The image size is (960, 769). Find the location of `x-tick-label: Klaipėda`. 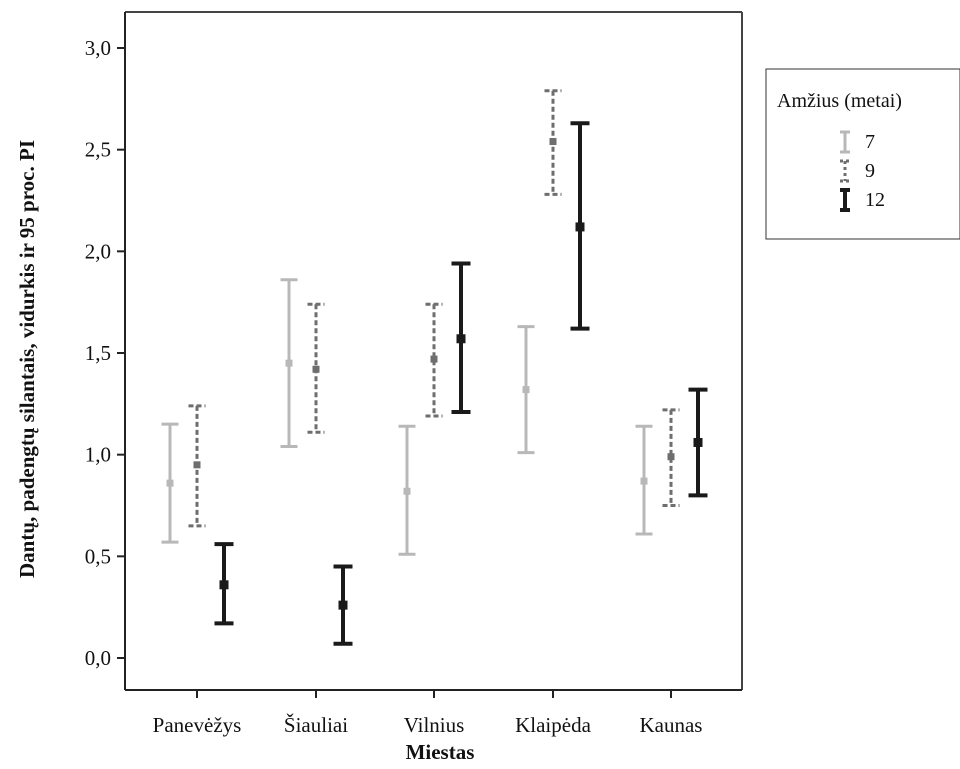

x-tick-label: Klaipėda is located at coordinates (553, 725).